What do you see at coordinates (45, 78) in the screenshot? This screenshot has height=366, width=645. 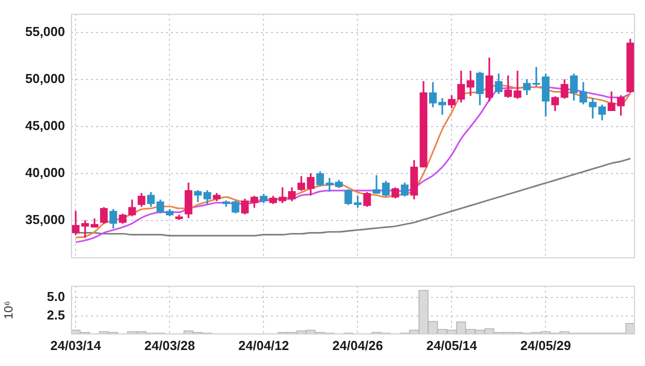 I see `y-tick-label: 50,000` at bounding box center [45, 78].